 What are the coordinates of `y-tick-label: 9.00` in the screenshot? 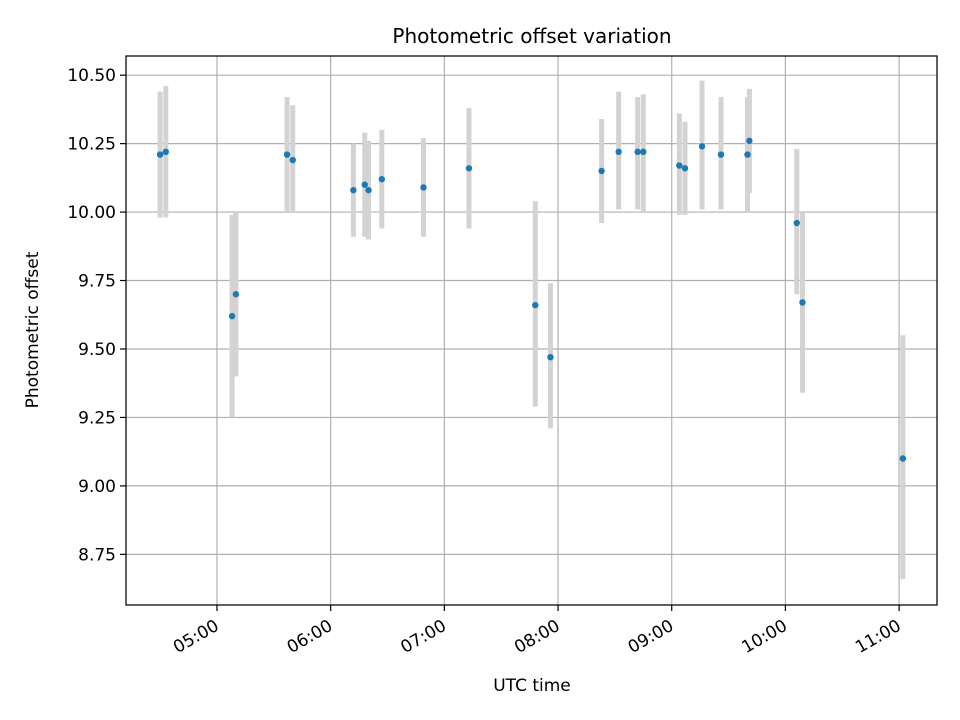 It's located at (97, 487).